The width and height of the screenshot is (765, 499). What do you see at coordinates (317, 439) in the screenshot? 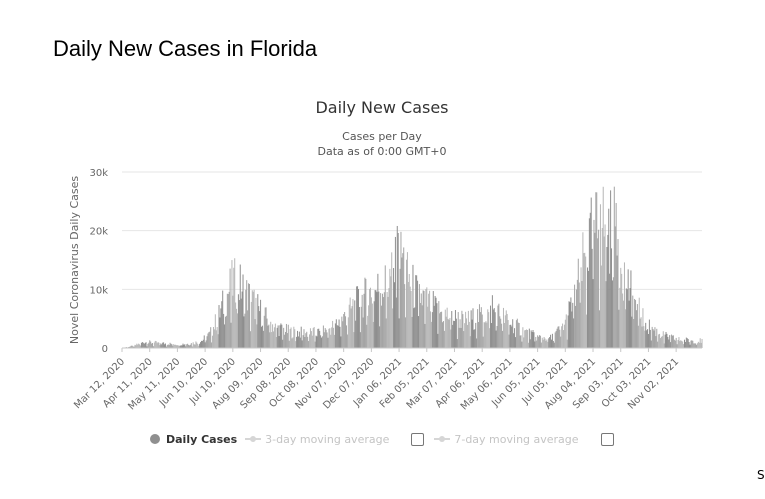
I see `legend-item-3-day-average: 3-day moving average` at bounding box center [317, 439].